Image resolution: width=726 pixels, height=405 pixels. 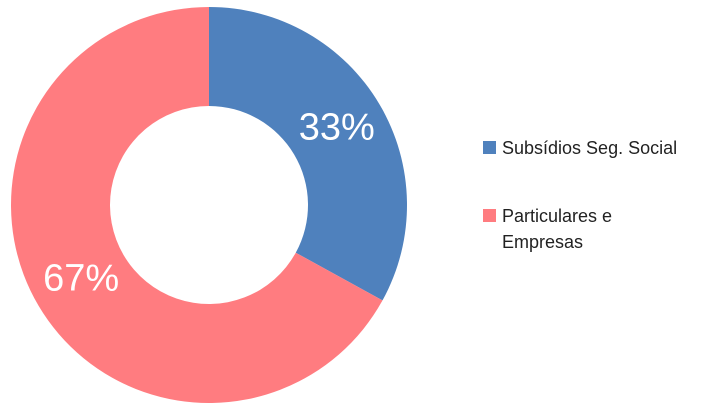 What do you see at coordinates (337, 127) in the screenshot?
I see `data-label: 33%` at bounding box center [337, 127].